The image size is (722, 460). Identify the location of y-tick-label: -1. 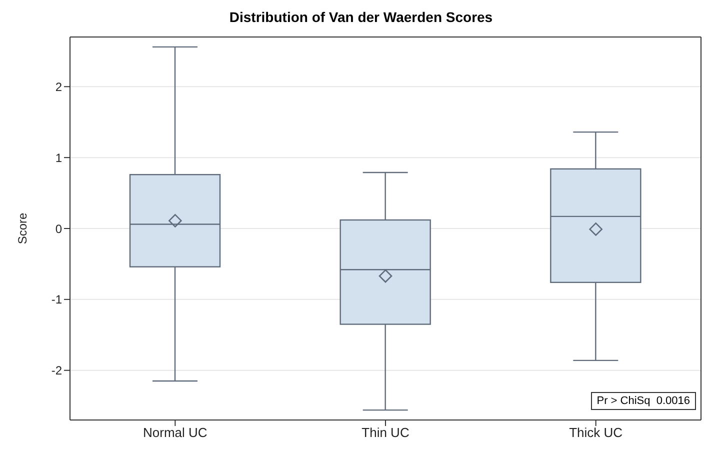
(56, 299).